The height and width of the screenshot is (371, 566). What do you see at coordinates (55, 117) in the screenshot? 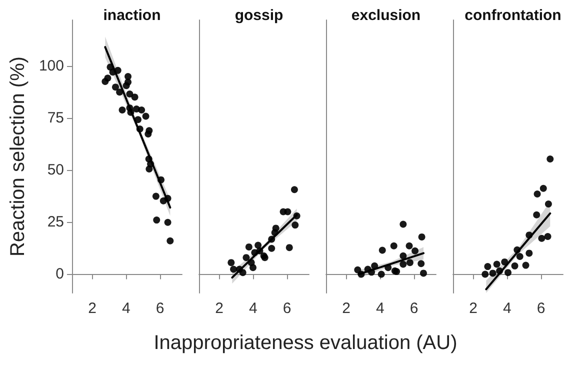
I see `y-tick-label: 75` at bounding box center [55, 117].